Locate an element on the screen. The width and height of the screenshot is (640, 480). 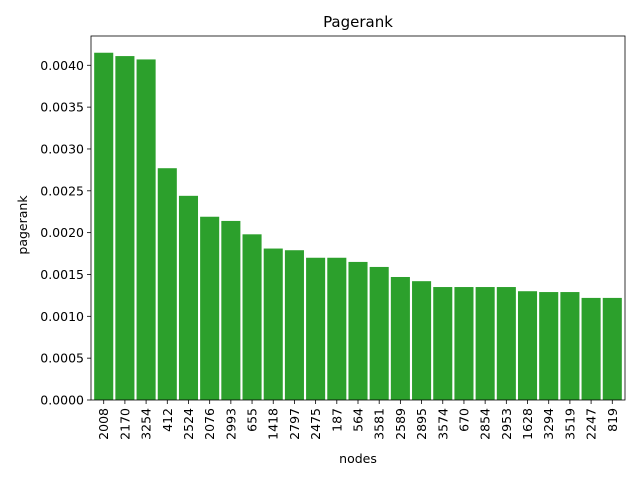
x-tick-label: 3519 is located at coordinates (569, 424).